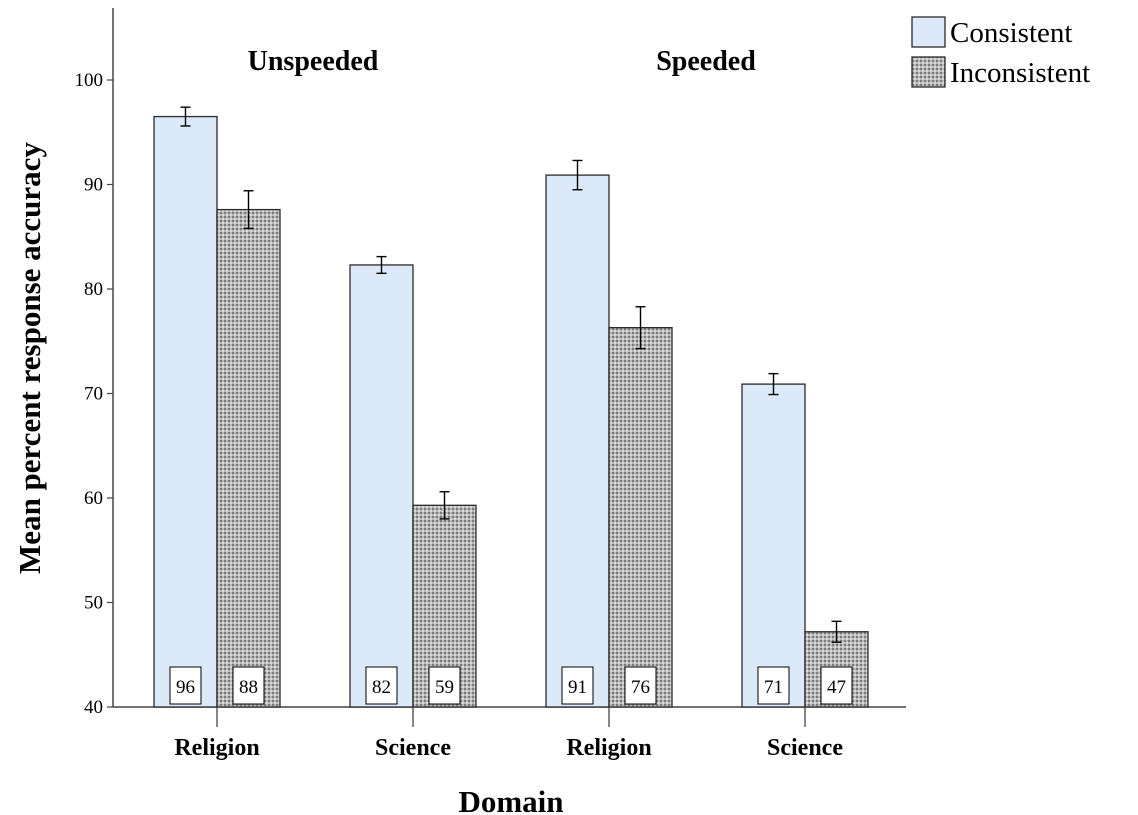  I want to click on y-axis-title: Mean percent response accuracy, so click(29, 358).